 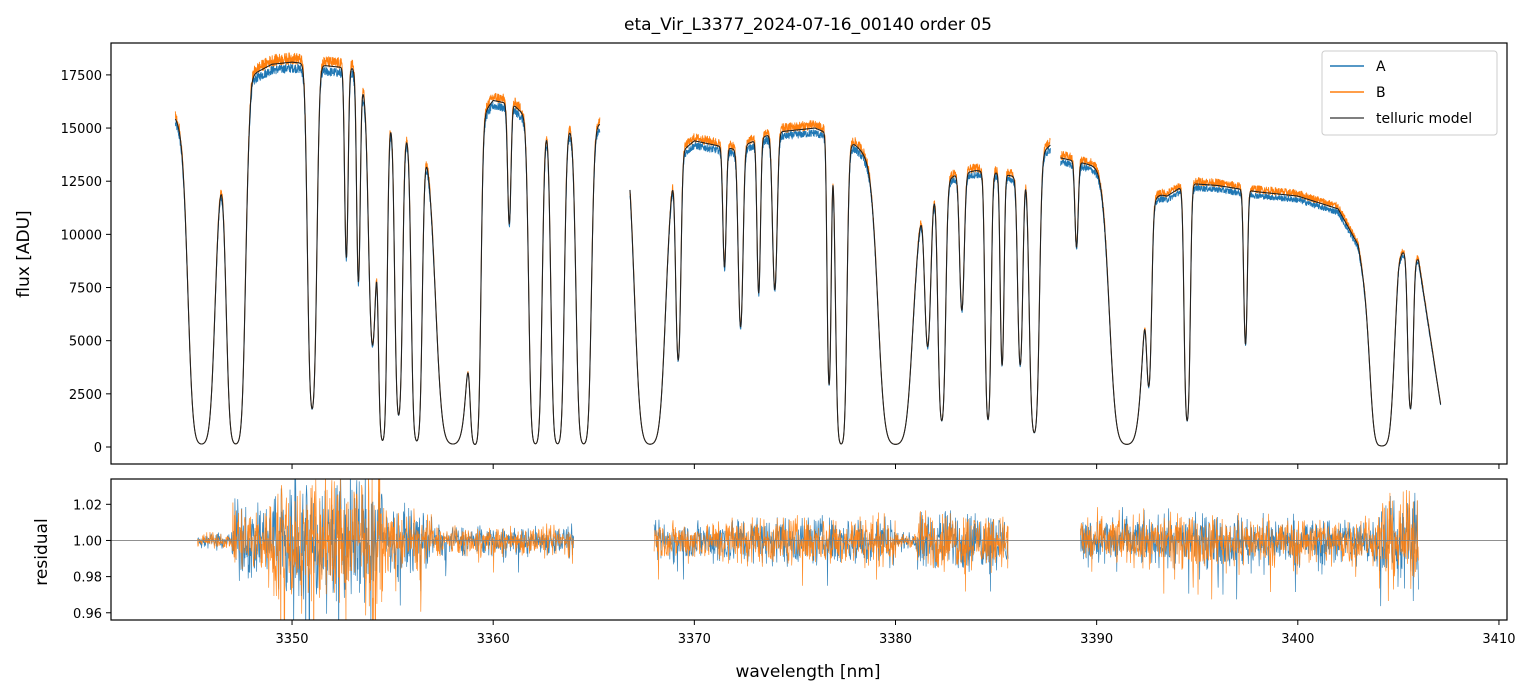 I want to click on legend-label-a: A, so click(x=1381, y=67).